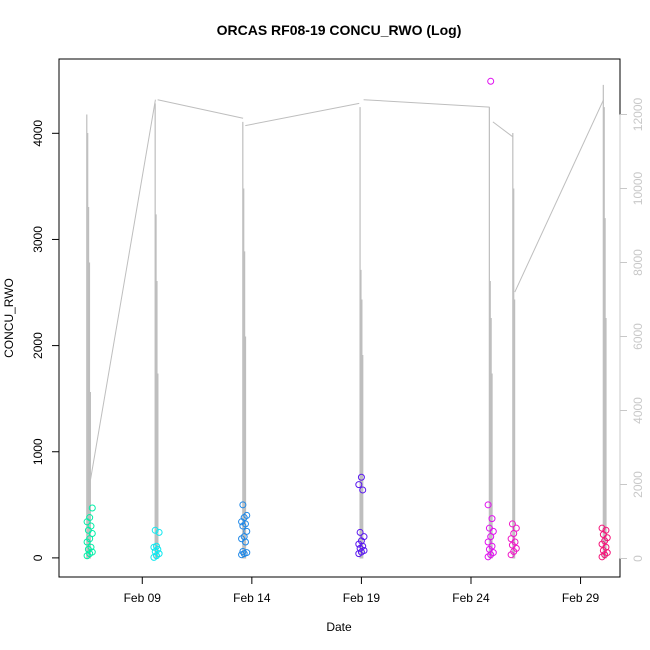 The width and height of the screenshot is (650, 650). Describe the element at coordinates (9, 318) in the screenshot. I see `y-axis-label: CONCU_RWO` at that location.